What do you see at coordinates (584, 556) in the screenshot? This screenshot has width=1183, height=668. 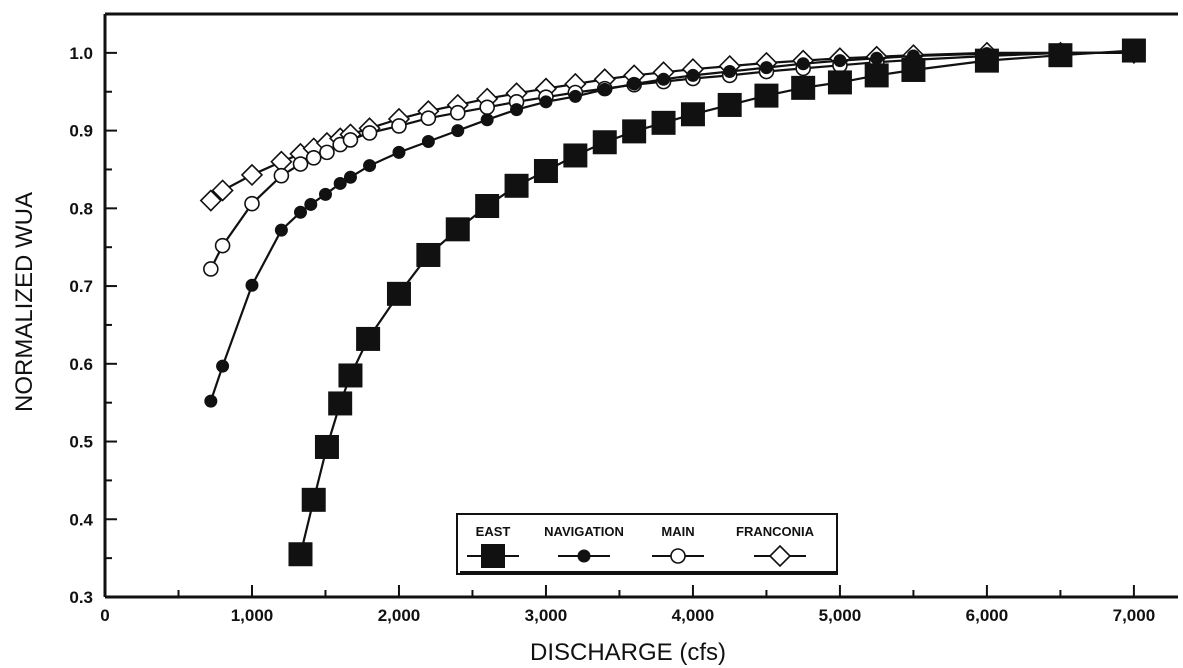 I see `legend-marker-navigation` at bounding box center [584, 556].